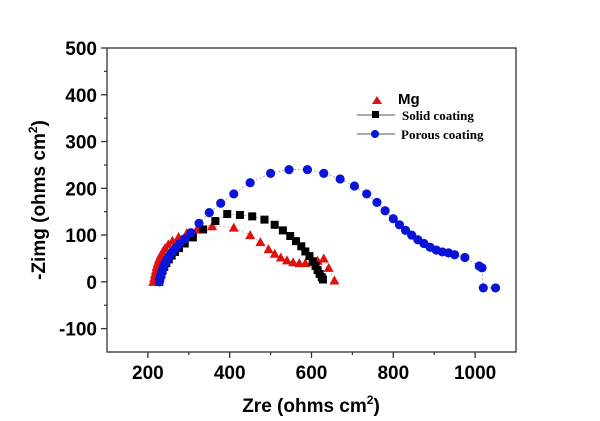  Describe the element at coordinates (393, 373) in the screenshot. I see `x-tick-label: 800` at that location.